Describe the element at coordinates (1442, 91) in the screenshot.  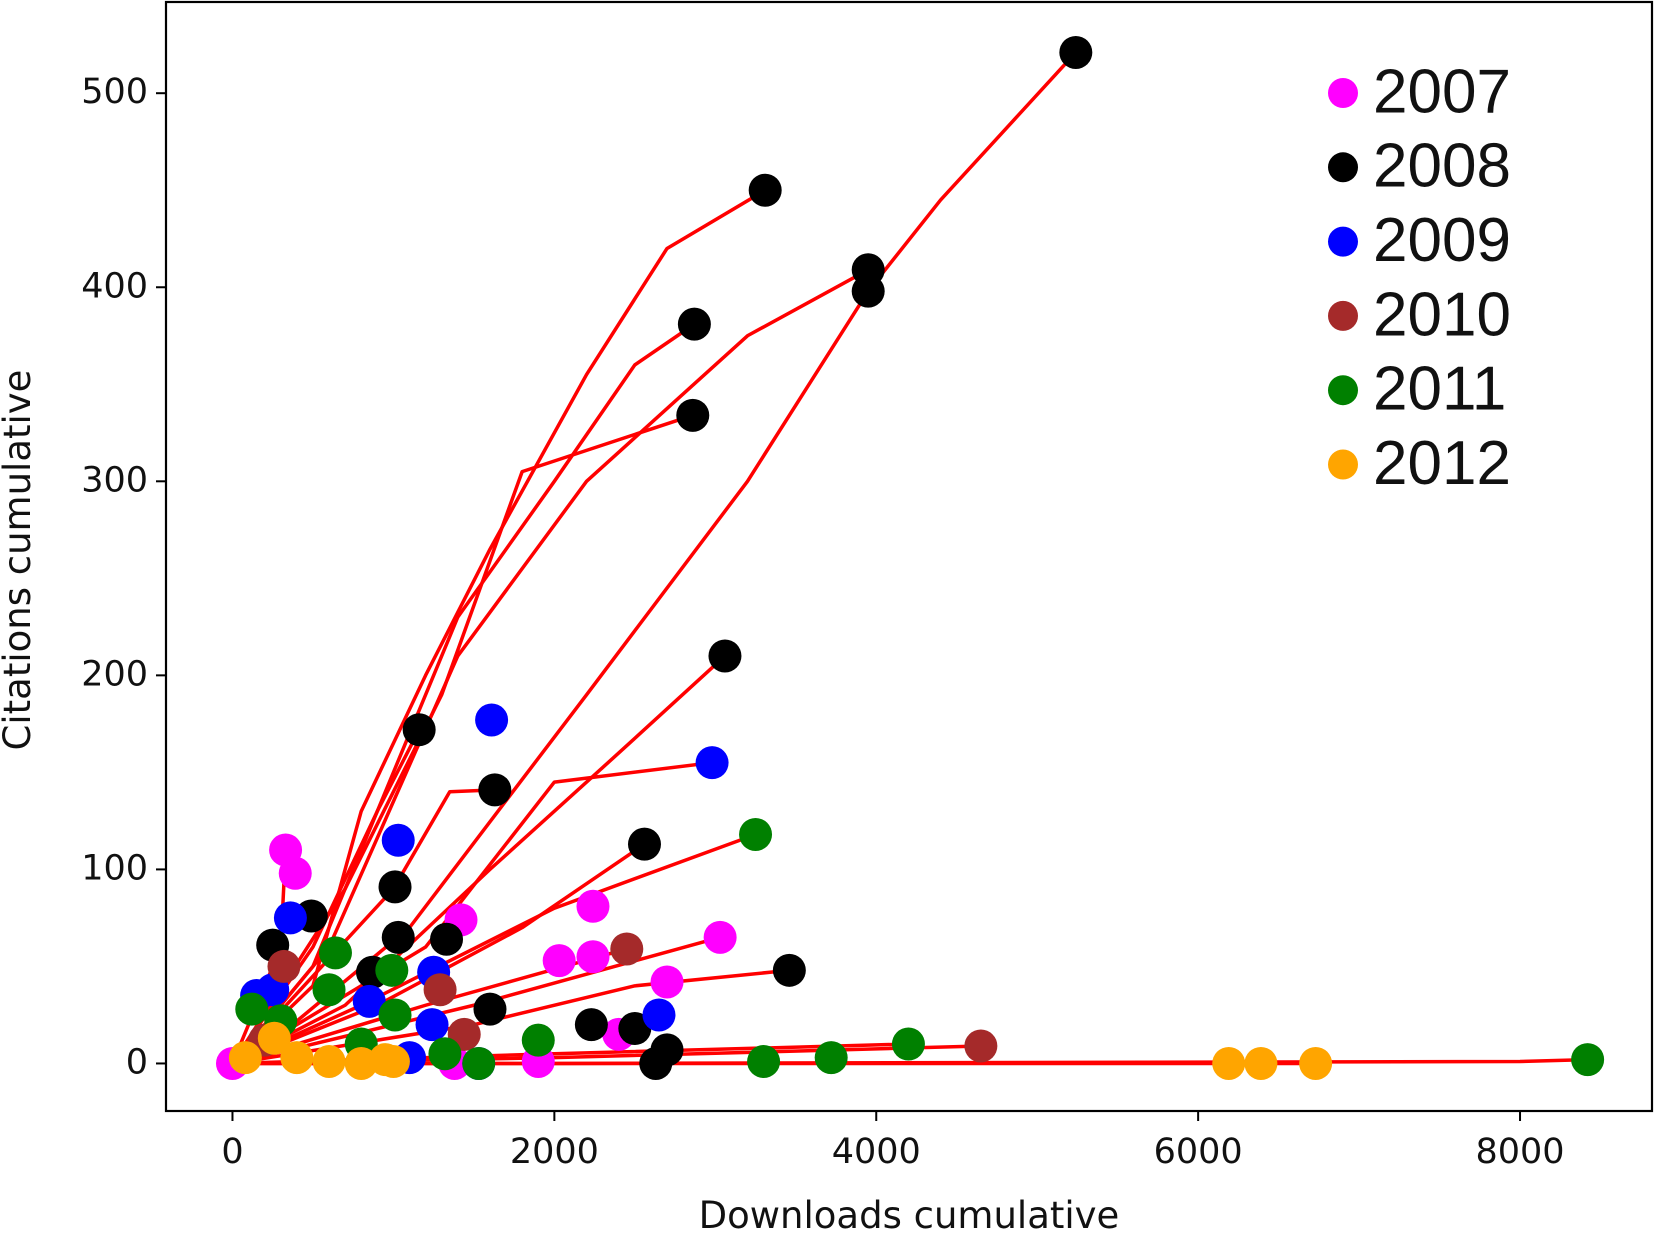
I see `legend-label: 2007` at that location.